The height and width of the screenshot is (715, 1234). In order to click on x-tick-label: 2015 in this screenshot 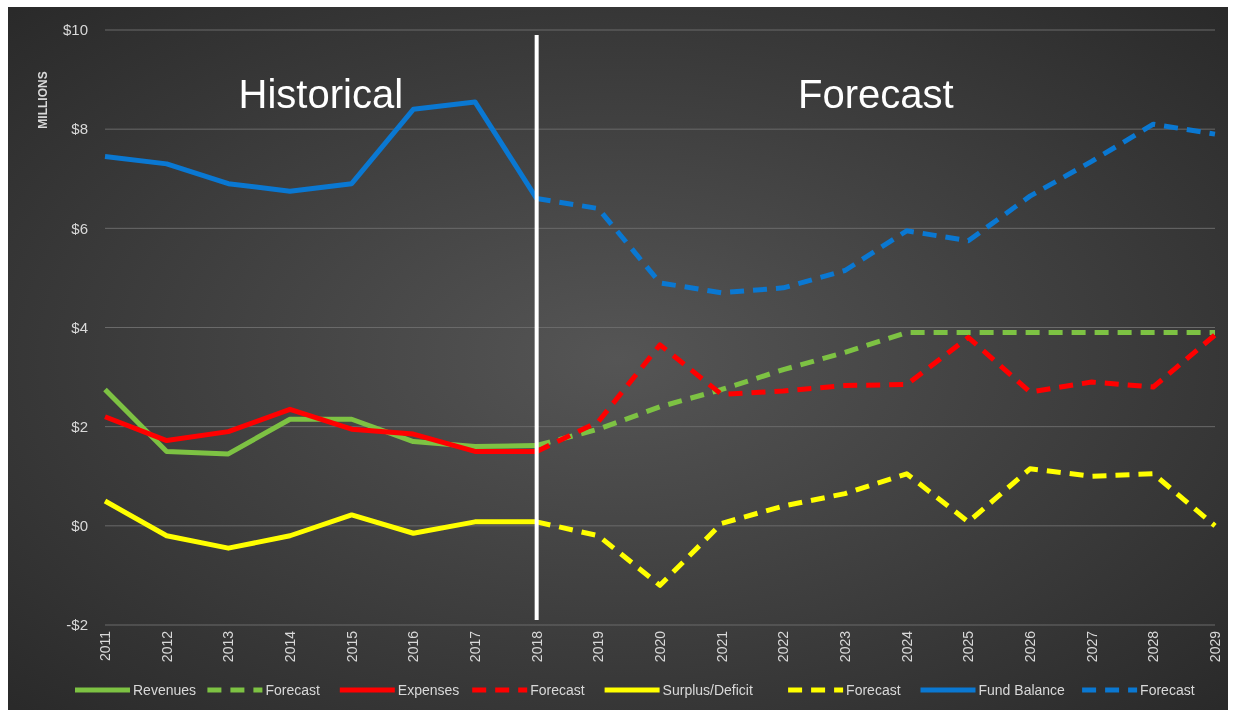, I will do `click(351, 646)`.